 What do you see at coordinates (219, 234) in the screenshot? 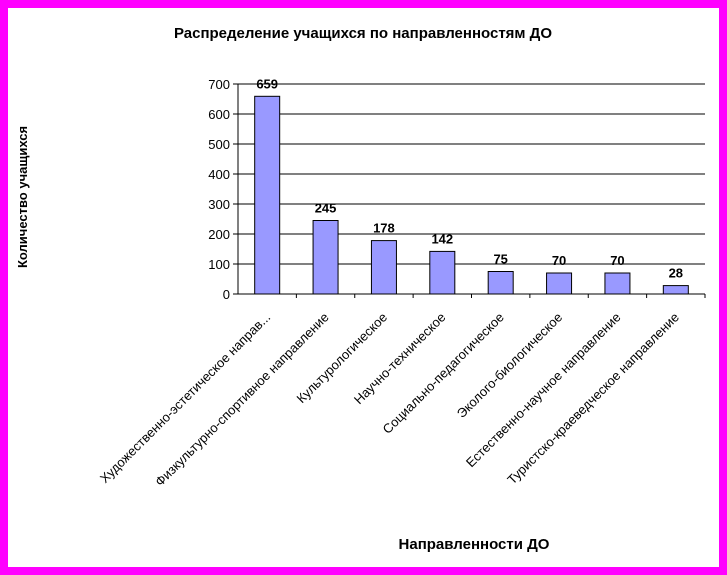
I see `y-tick-label: 200` at bounding box center [219, 234].